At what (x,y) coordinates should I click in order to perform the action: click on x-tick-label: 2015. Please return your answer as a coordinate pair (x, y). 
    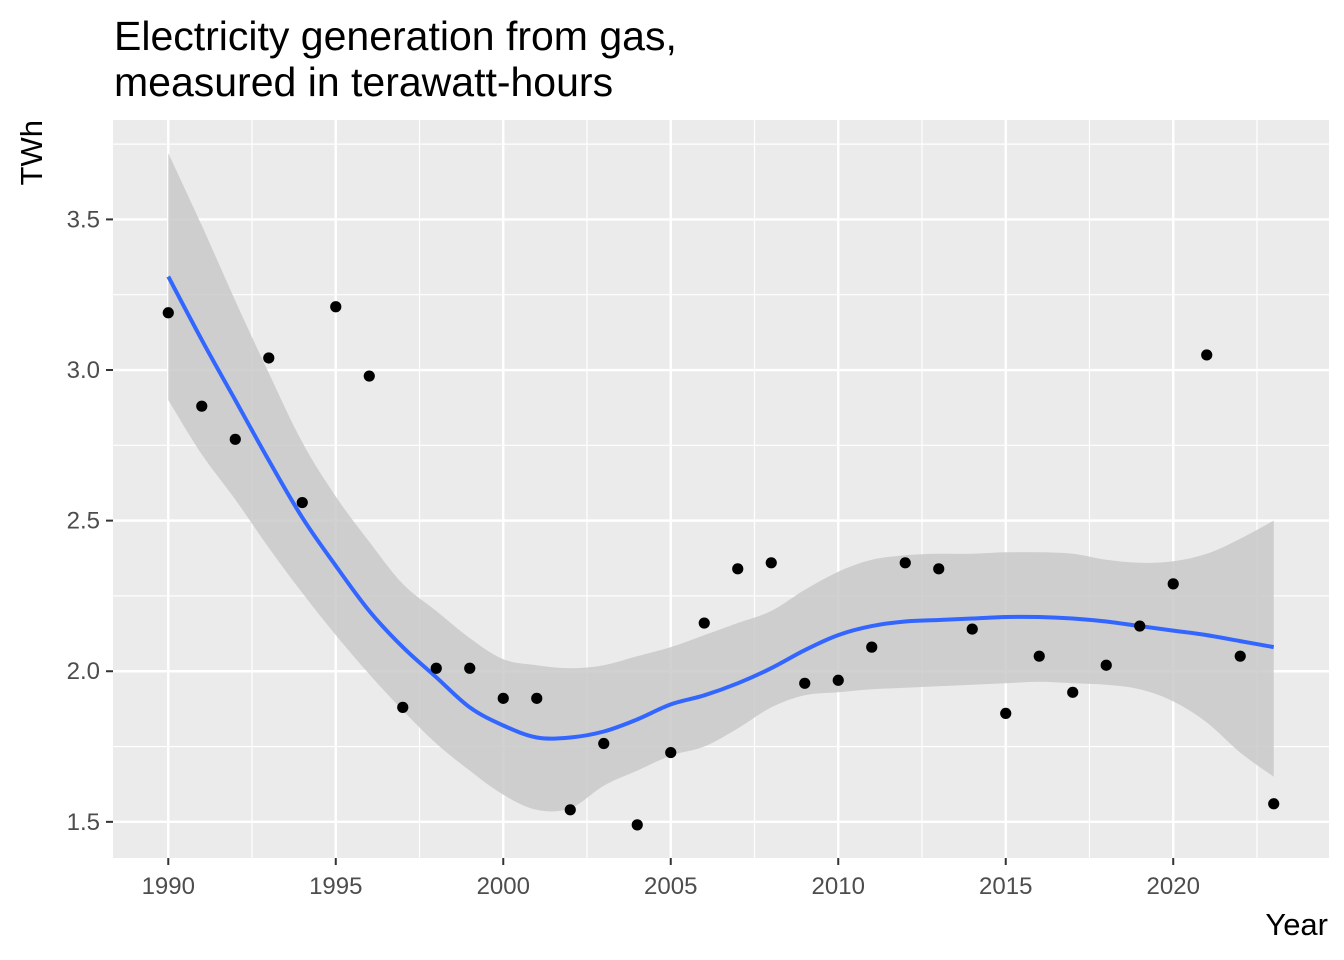
    Looking at the image, I should click on (1005, 886).